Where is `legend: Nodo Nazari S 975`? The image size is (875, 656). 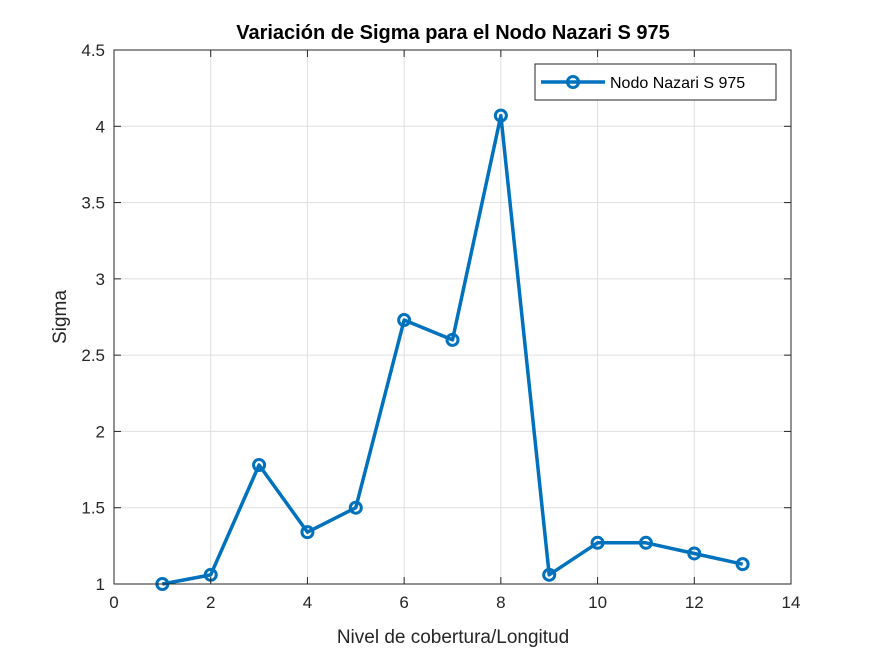
legend: Nodo Nazari S 975 is located at coordinates (655, 82).